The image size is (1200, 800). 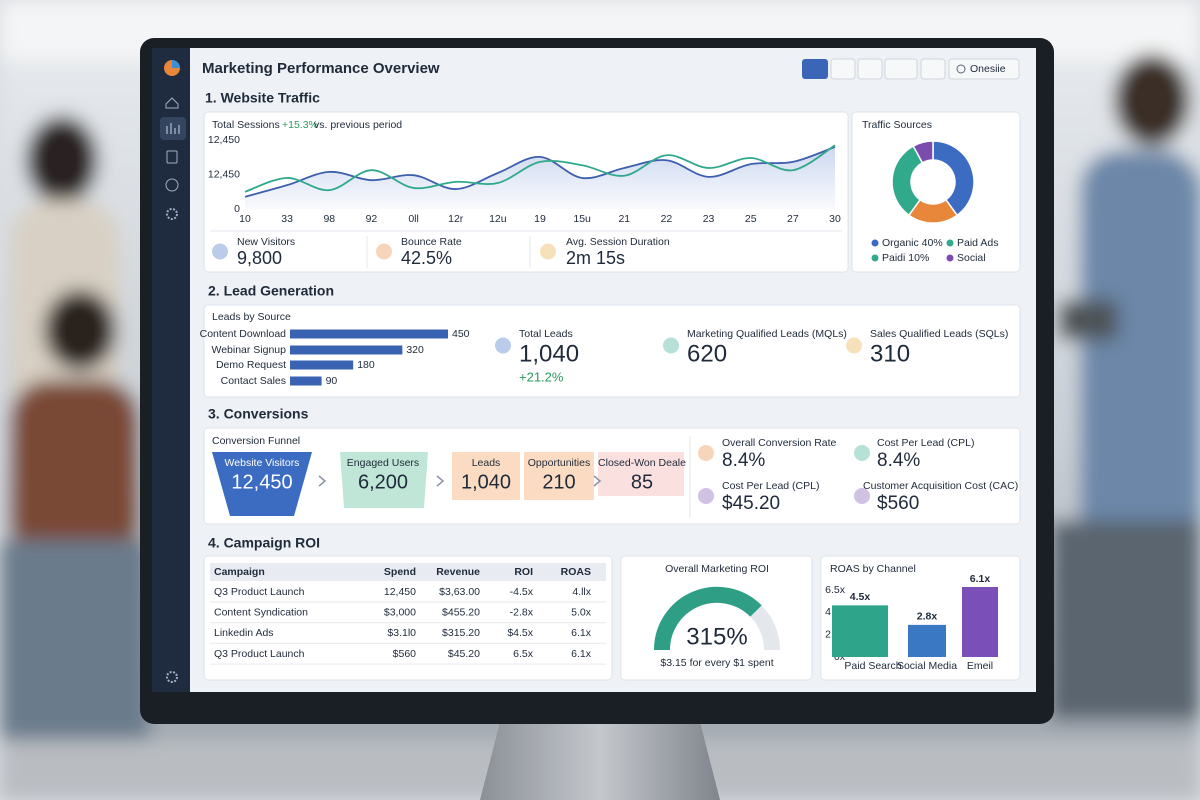 What do you see at coordinates (413, 219) in the screenshot?
I see `x-tick-label: 0ll` at bounding box center [413, 219].